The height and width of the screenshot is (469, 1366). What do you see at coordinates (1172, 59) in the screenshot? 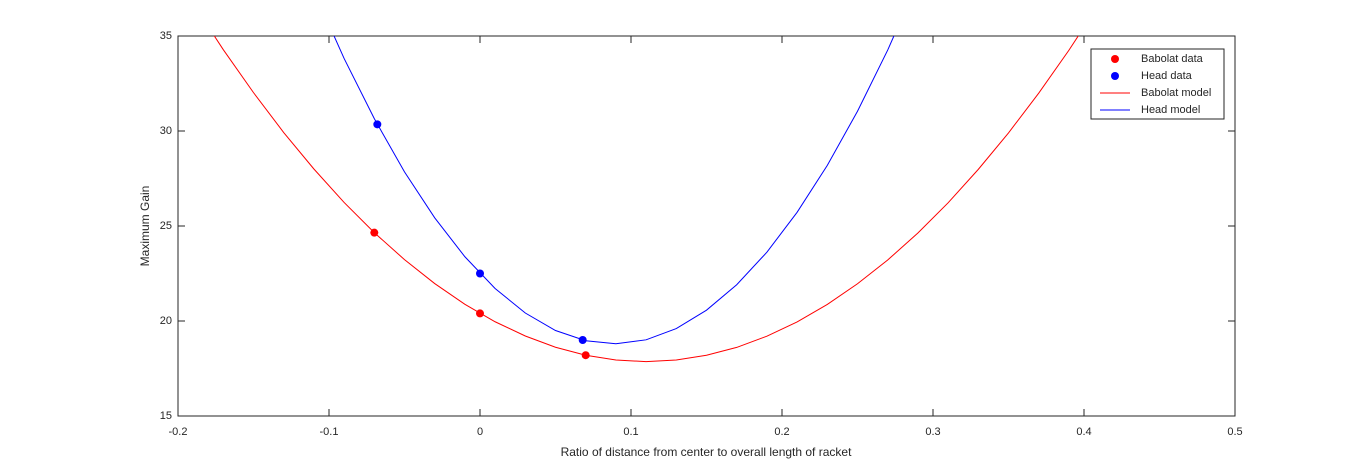
I see `legend-label: Babolat data` at bounding box center [1172, 59].